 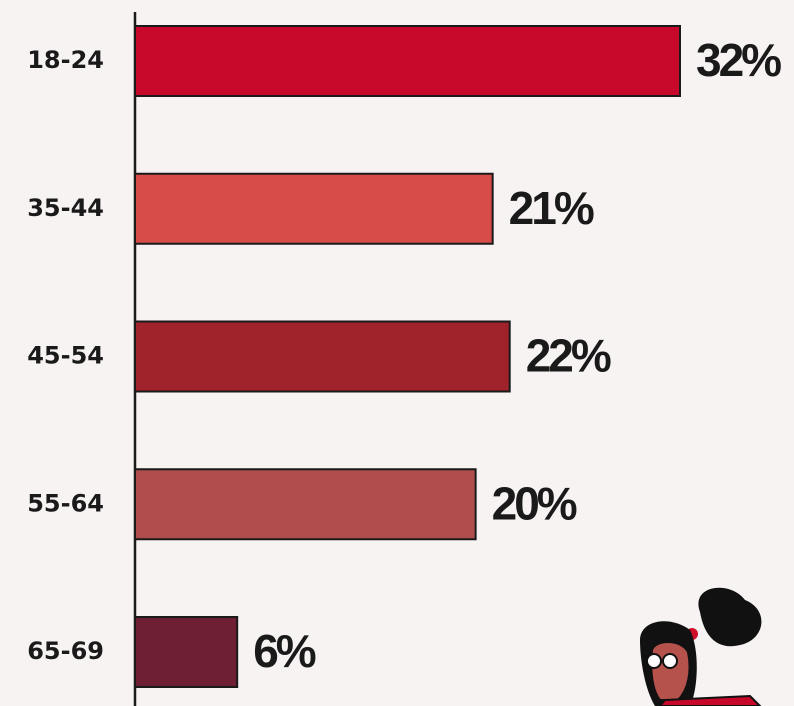 What do you see at coordinates (65, 651) in the screenshot?
I see `y-tick-label: 65-69` at bounding box center [65, 651].